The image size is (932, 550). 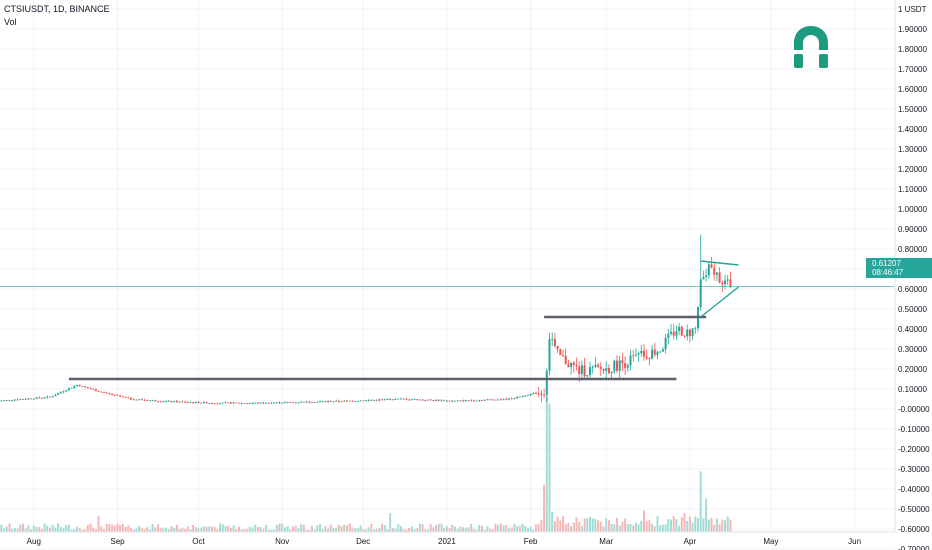 I want to click on triangle-trendline, so click(x=719, y=302).